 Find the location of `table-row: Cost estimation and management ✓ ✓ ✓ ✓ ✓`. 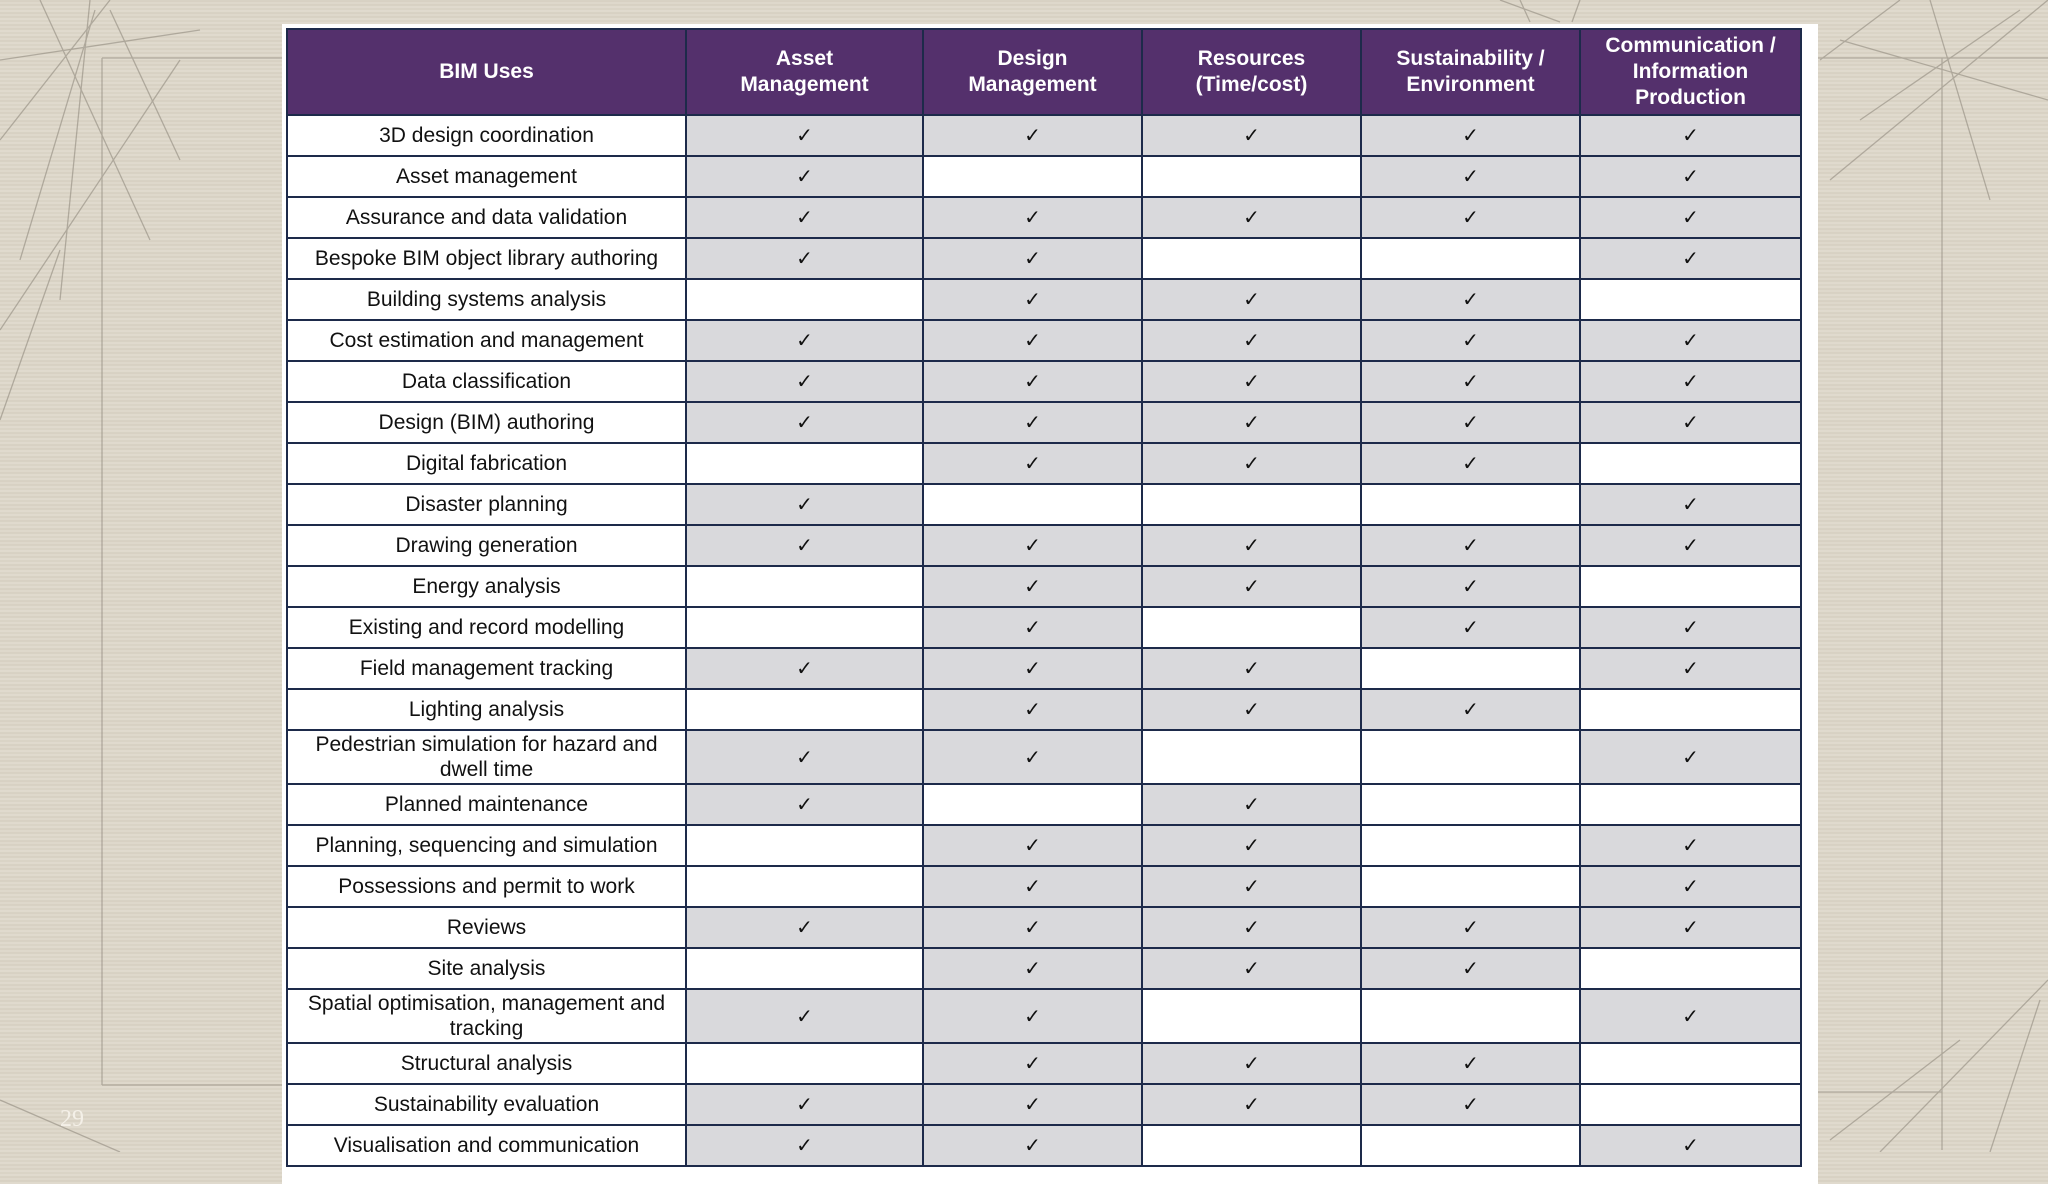

table-row: Cost estimation and management ✓ ✓ ✓ ✓ ✓ is located at coordinates (1044, 340).